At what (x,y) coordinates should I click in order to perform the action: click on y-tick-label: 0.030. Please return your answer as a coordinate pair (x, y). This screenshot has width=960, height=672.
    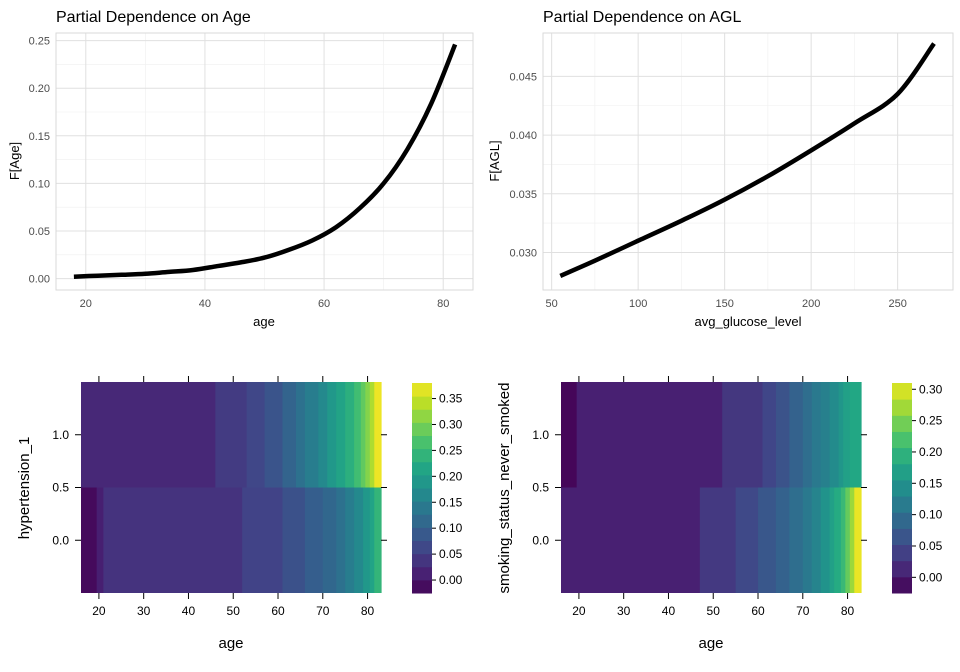
    Looking at the image, I should click on (523, 253).